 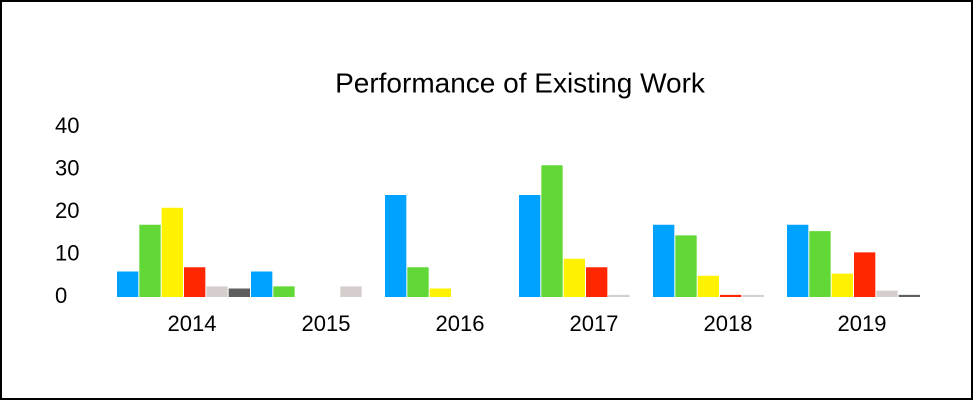 I want to click on chart-title: Performance of Existing Work, so click(x=520, y=82).